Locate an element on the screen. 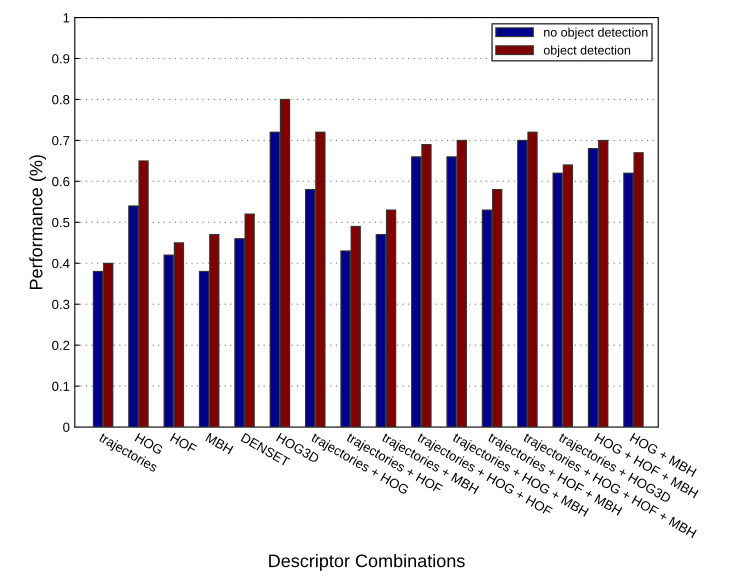 Image resolution: width=748 pixels, height=585 pixels. y-tick-label: 0.4 is located at coordinates (61, 263).